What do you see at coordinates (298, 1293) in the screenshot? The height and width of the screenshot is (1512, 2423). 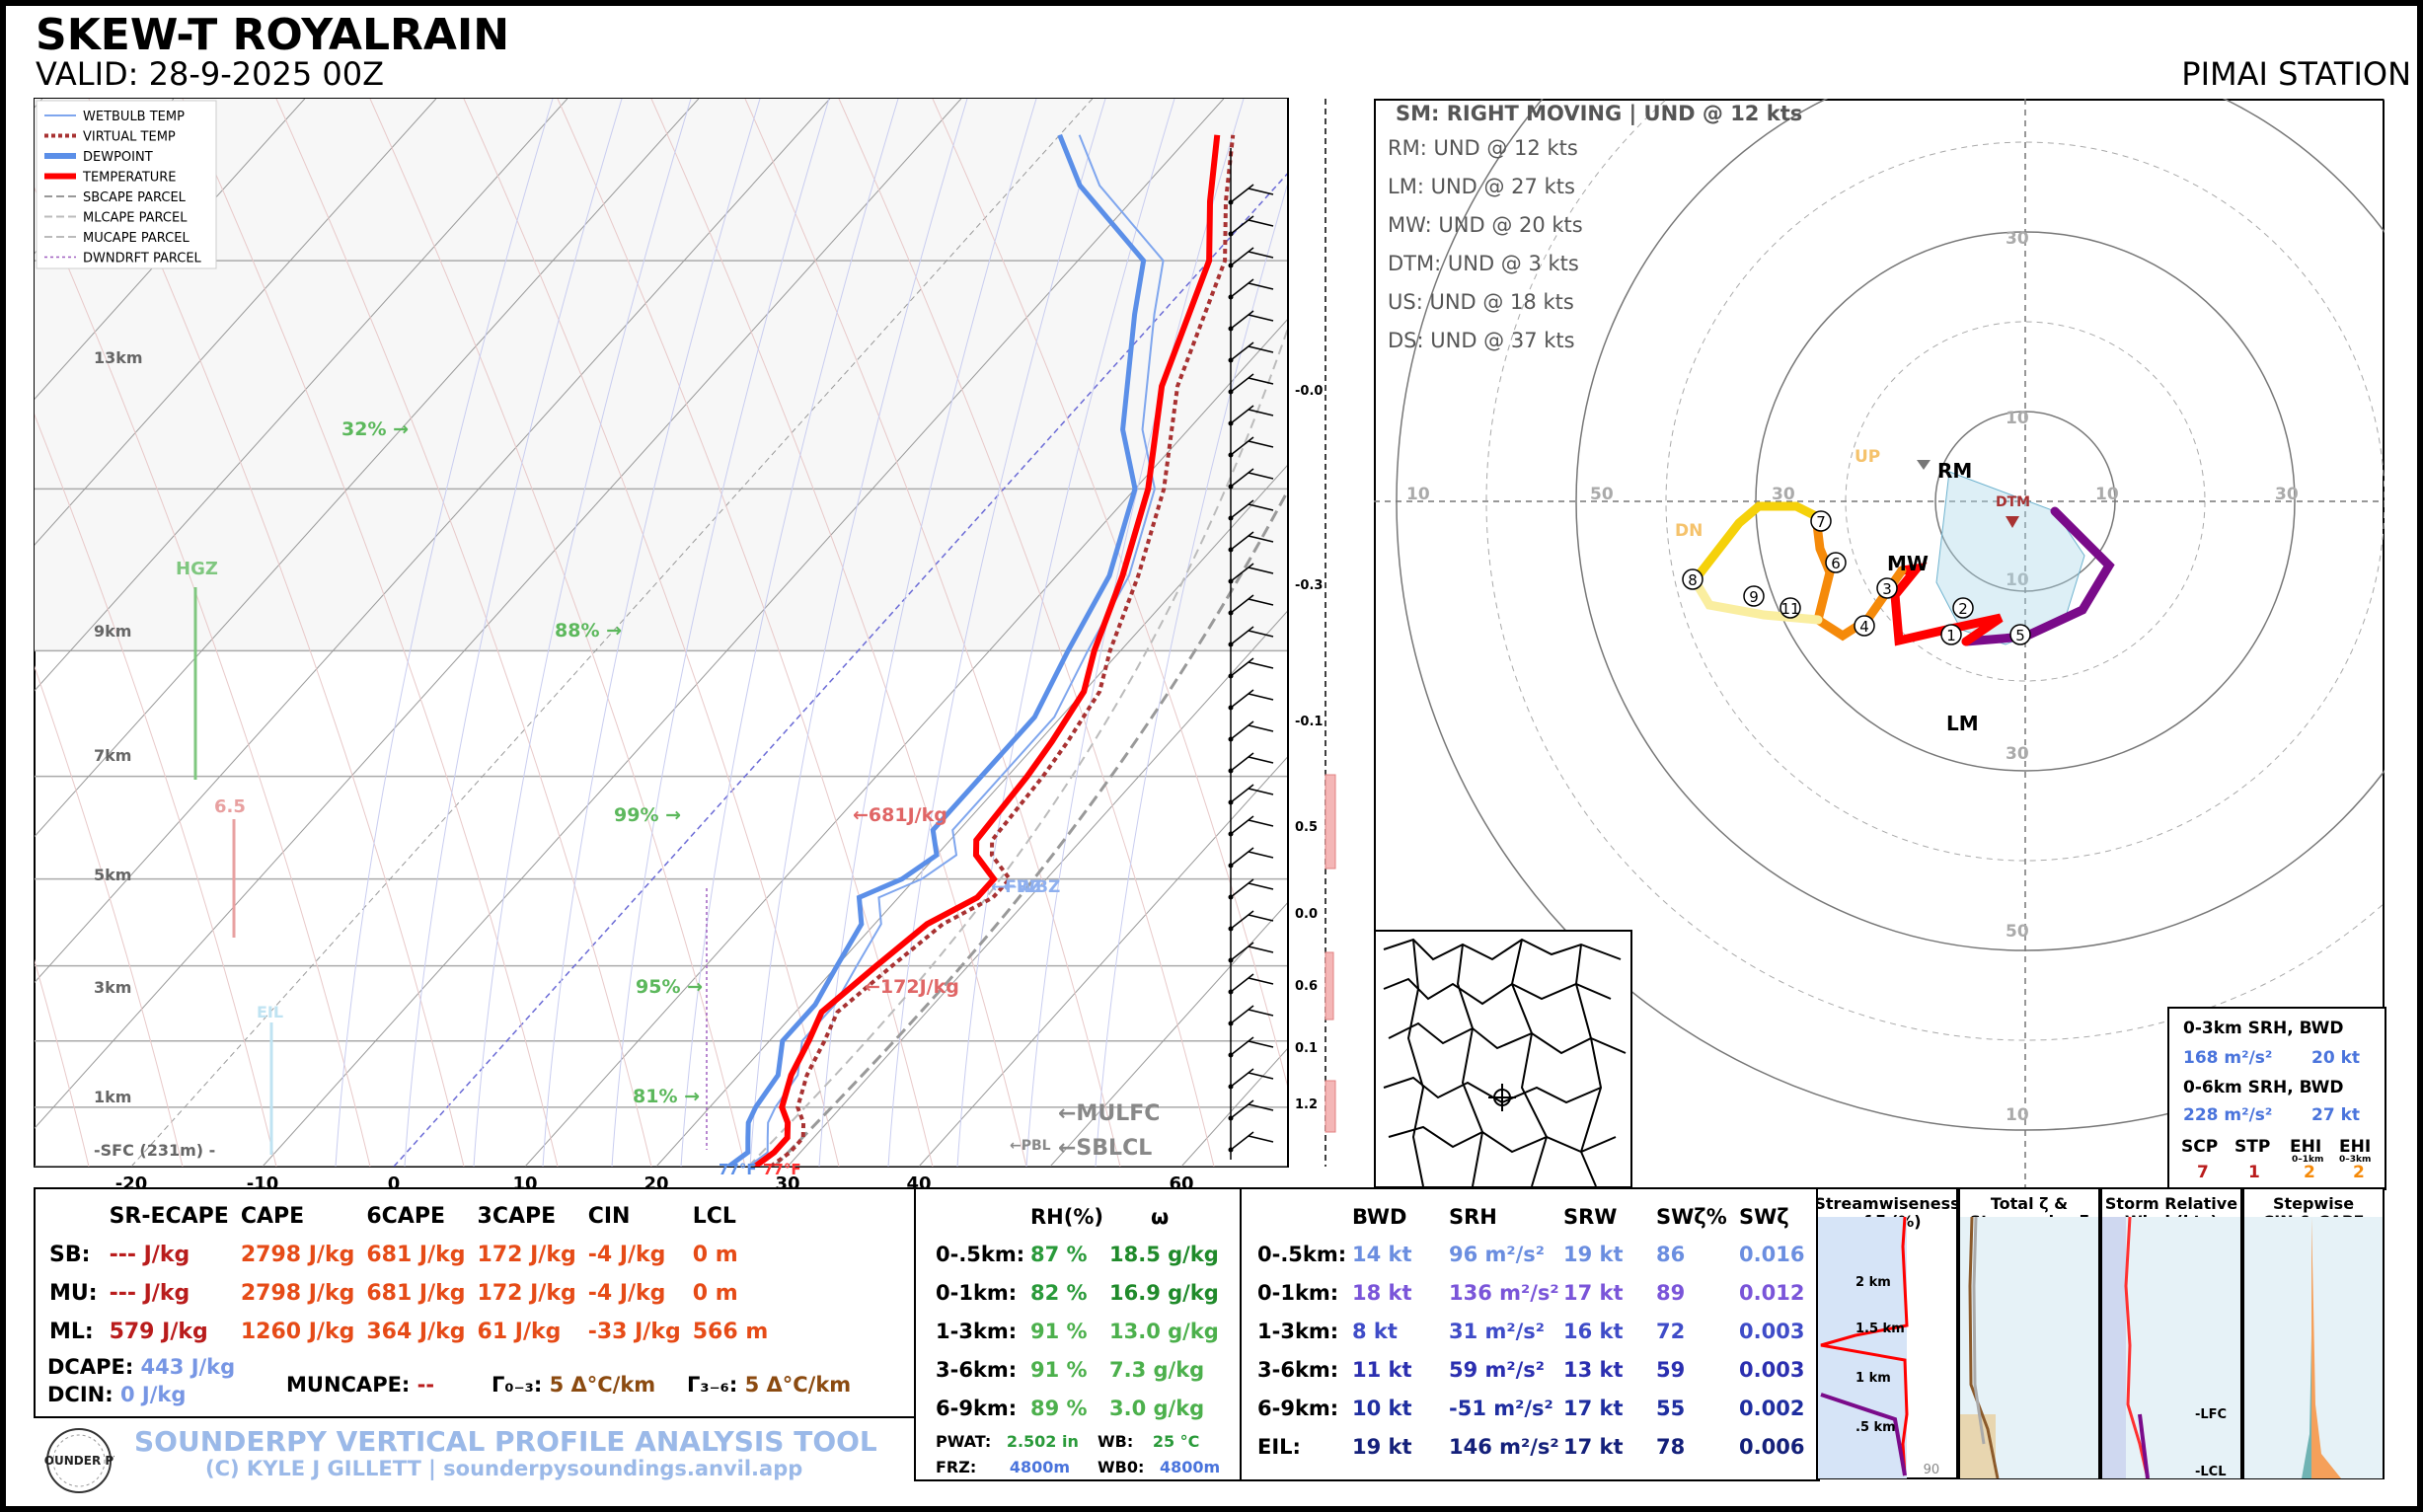 I see `cell: 2798 J/kg` at bounding box center [298, 1293].